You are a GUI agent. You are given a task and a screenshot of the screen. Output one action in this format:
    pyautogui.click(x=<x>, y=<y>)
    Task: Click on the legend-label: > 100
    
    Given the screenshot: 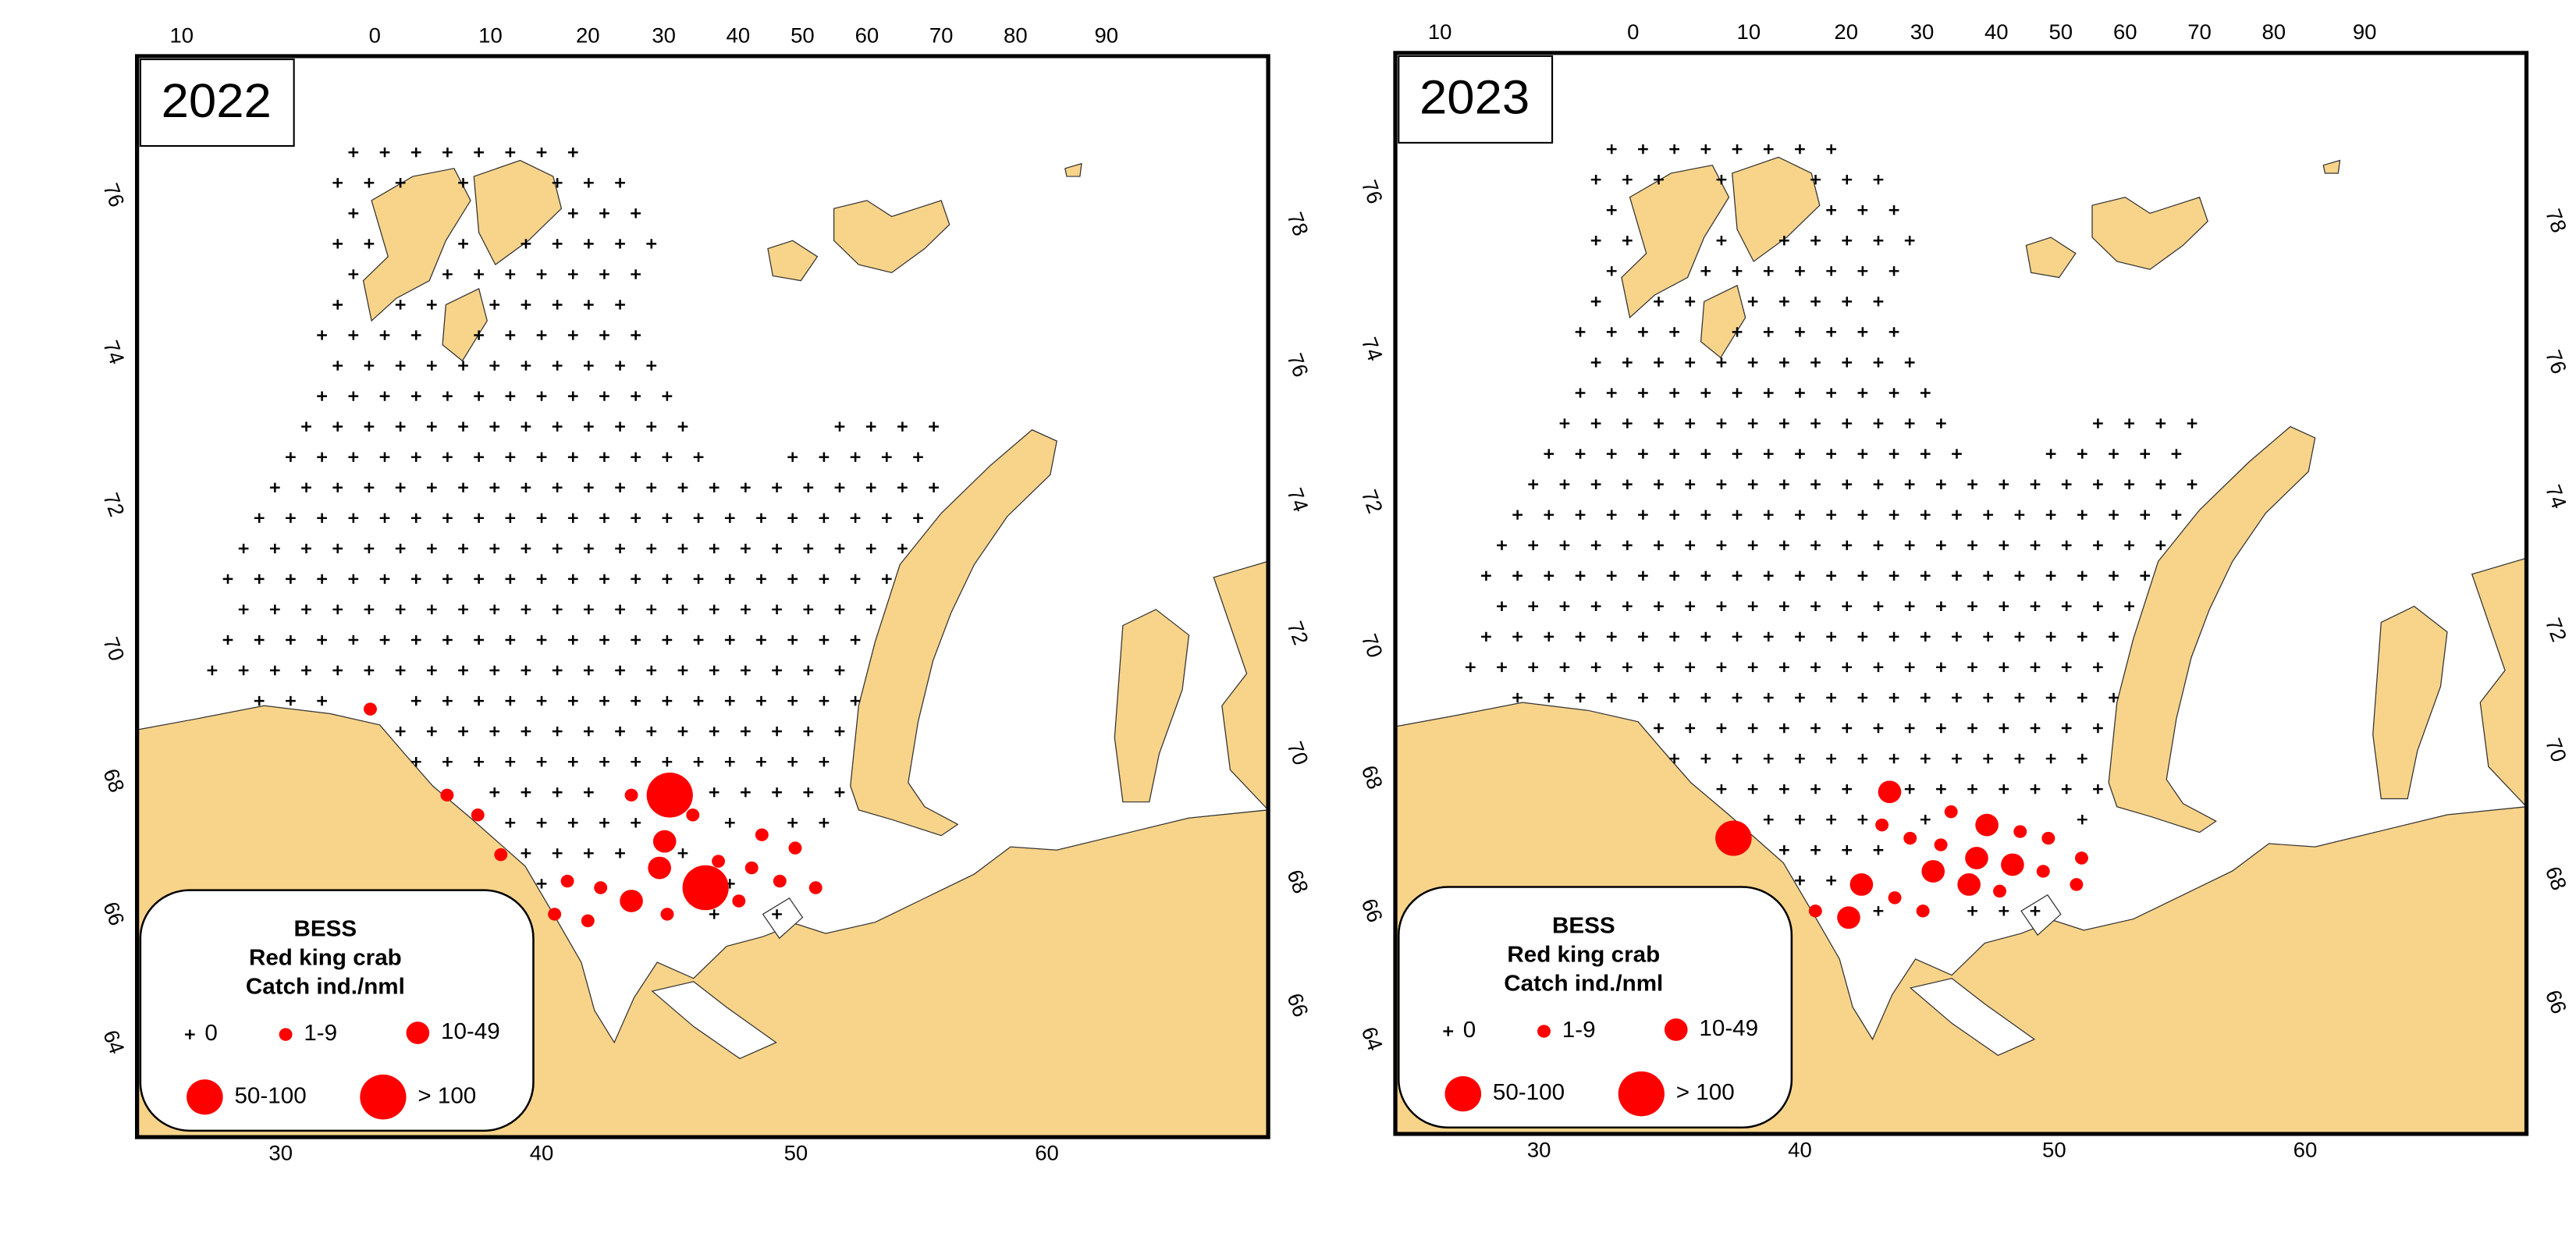 What is the action you would take?
    pyautogui.click(x=1706, y=1094)
    